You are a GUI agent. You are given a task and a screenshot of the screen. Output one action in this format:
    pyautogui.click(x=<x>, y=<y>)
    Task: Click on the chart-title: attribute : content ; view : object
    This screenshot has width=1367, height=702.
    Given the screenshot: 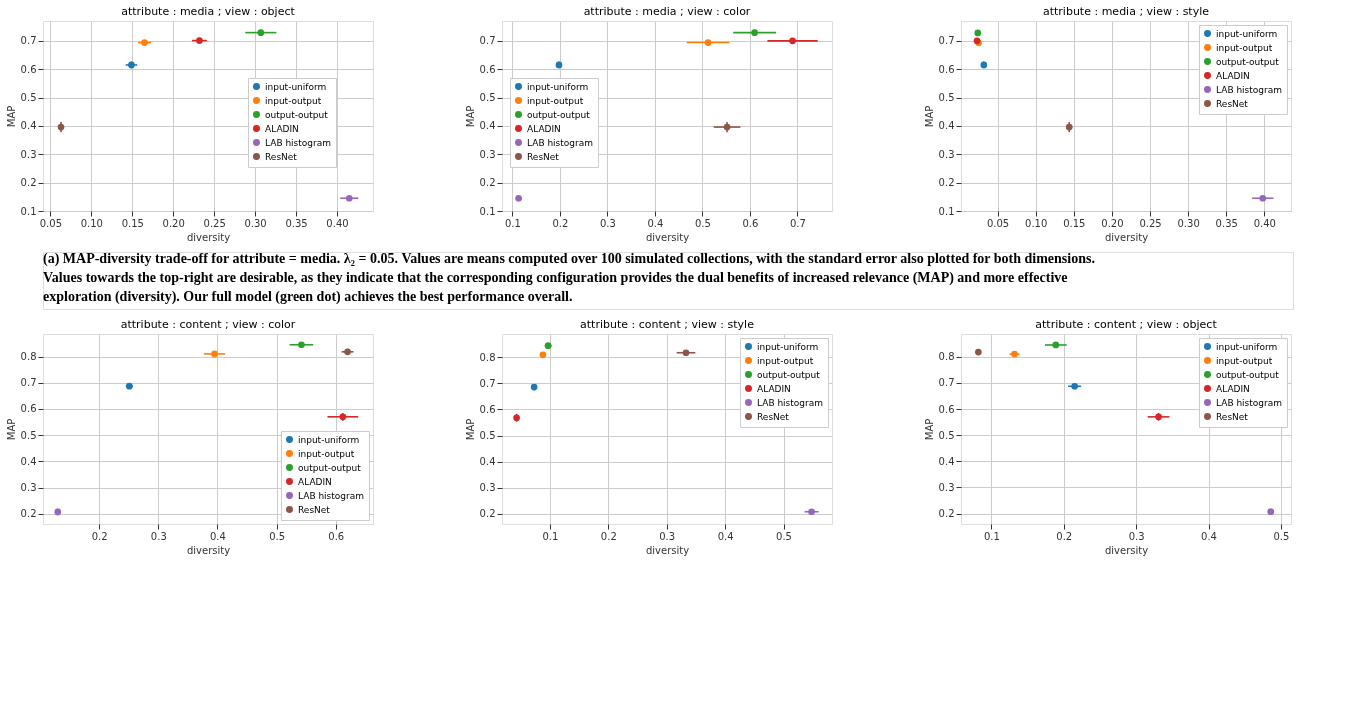 What is the action you would take?
    pyautogui.click(x=1126, y=324)
    